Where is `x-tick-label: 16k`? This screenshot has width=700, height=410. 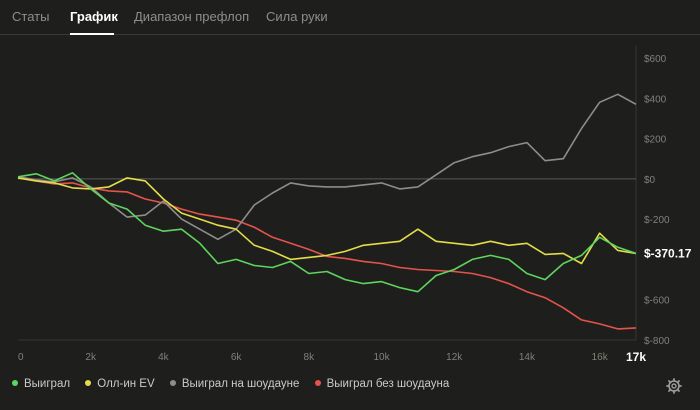
x-tick-label: 16k is located at coordinates (600, 357).